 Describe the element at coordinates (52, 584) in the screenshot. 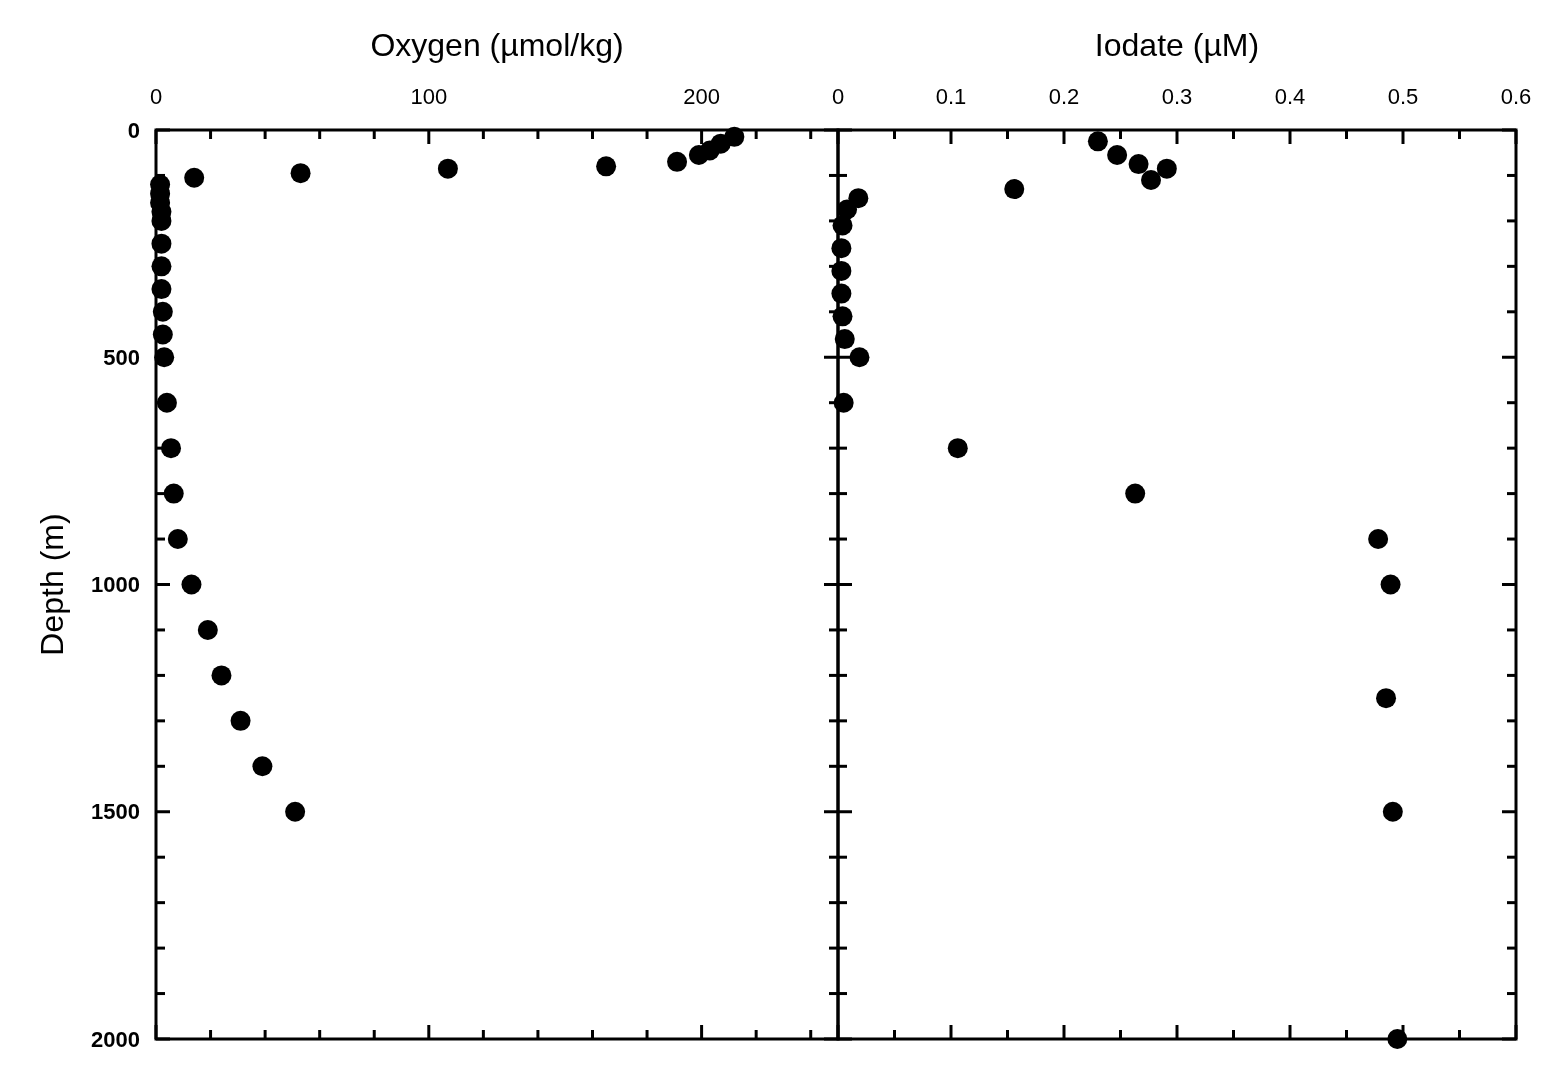

I see `y-axis-title: Depth (m)` at that location.